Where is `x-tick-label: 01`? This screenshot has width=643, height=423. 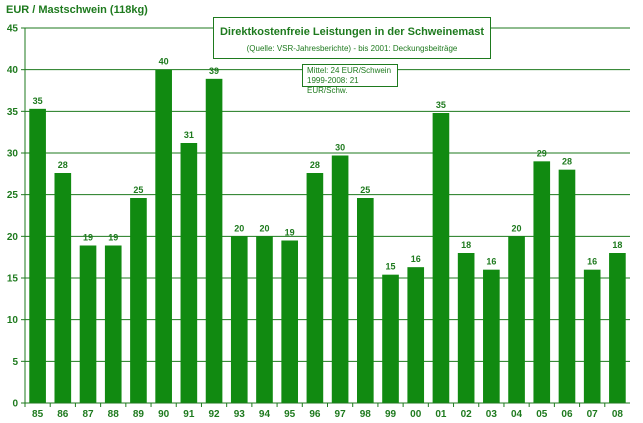
x-tick-label: 01 is located at coordinates (441, 414).